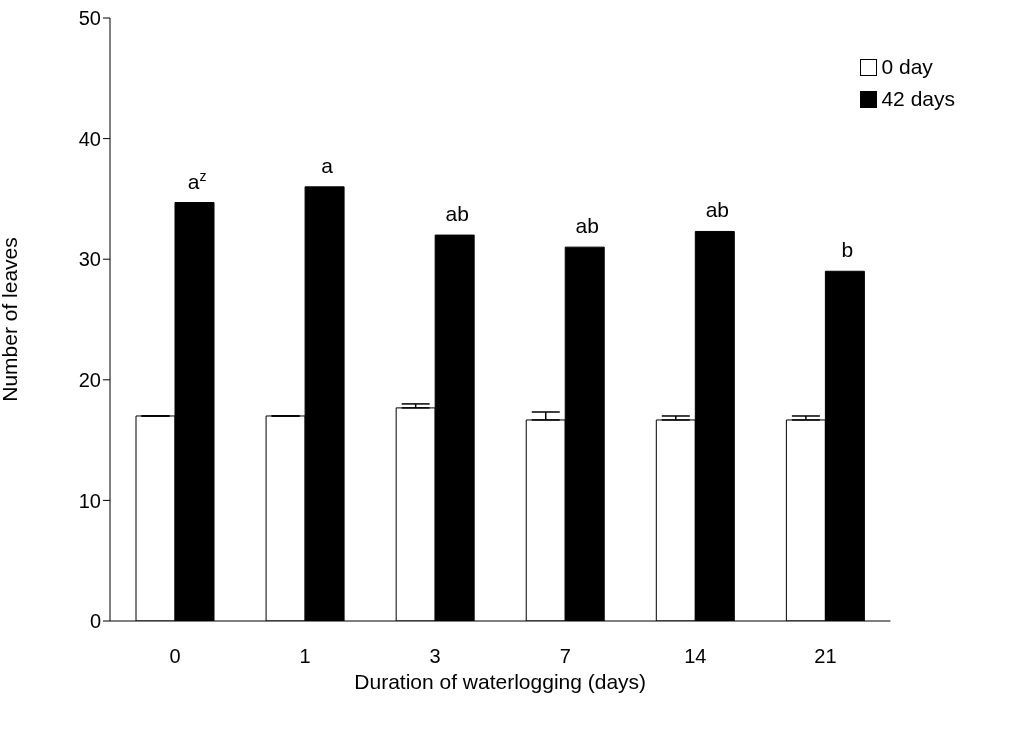 The height and width of the screenshot is (729, 1025). Describe the element at coordinates (435, 656) in the screenshot. I see `x-tick-label: 3` at that location.